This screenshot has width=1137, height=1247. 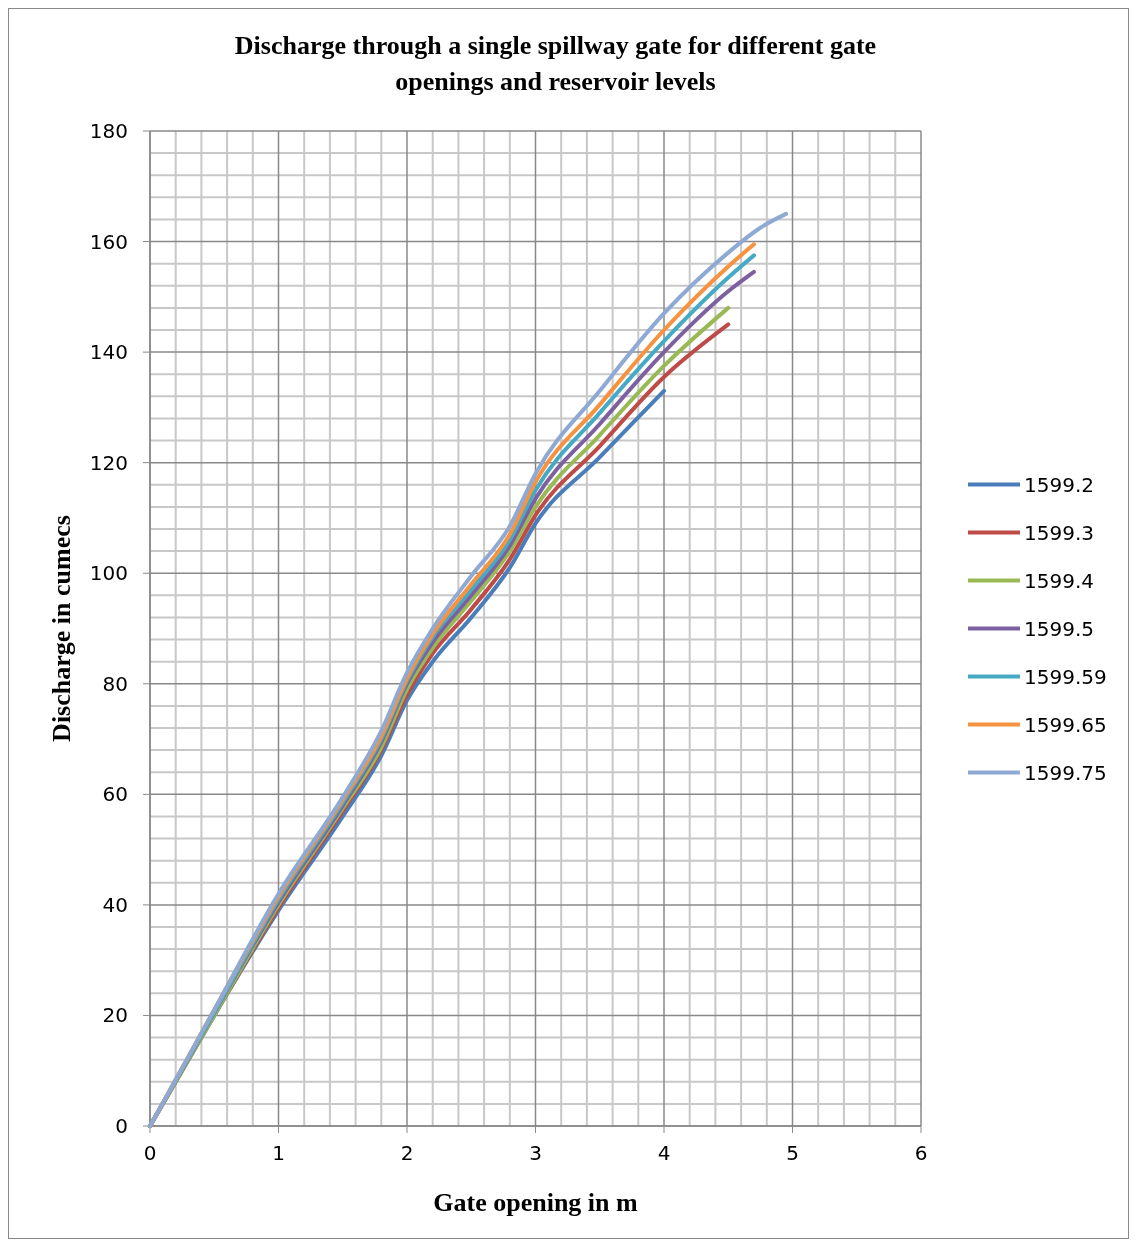 I want to click on y-tick-label: 140, so click(x=108, y=352).